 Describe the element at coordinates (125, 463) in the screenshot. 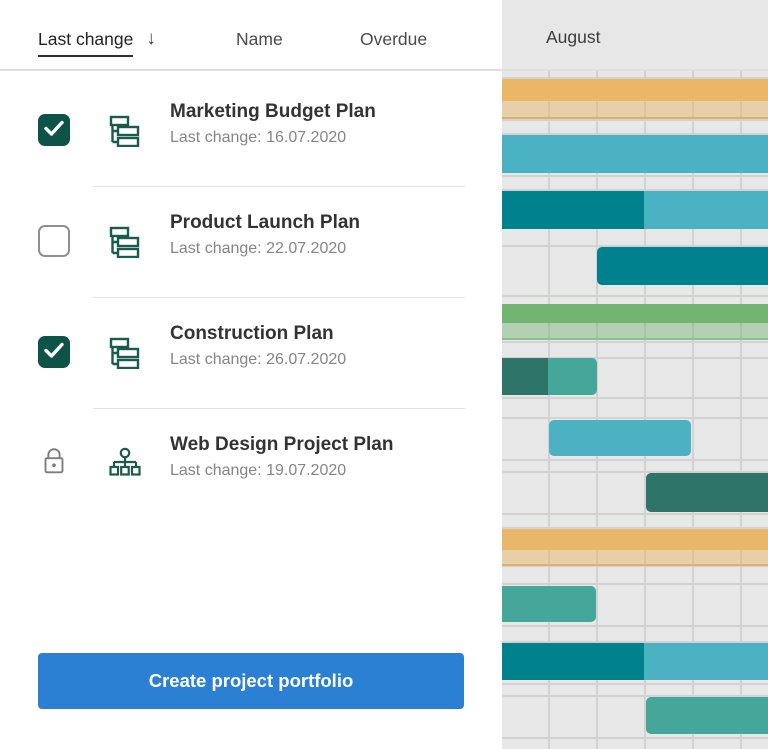

I see `org-chart-icon` at that location.